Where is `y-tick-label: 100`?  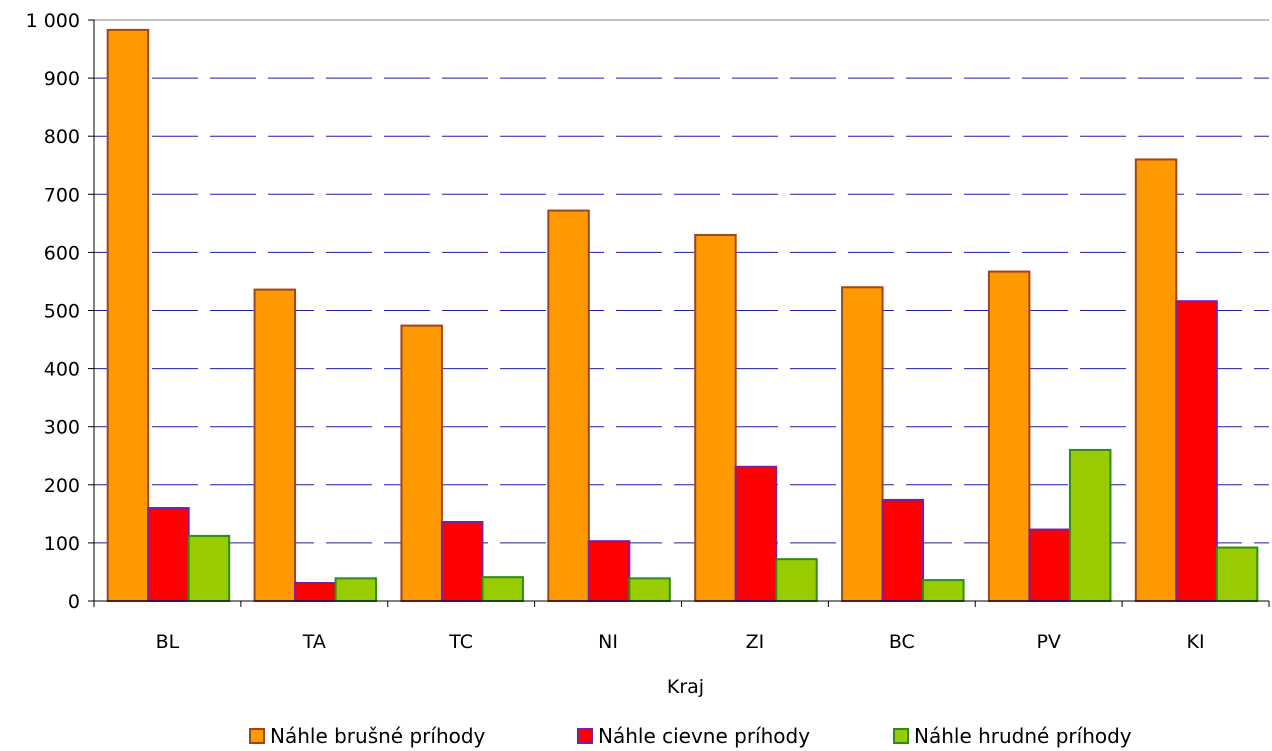 y-tick-label: 100 is located at coordinates (62, 544).